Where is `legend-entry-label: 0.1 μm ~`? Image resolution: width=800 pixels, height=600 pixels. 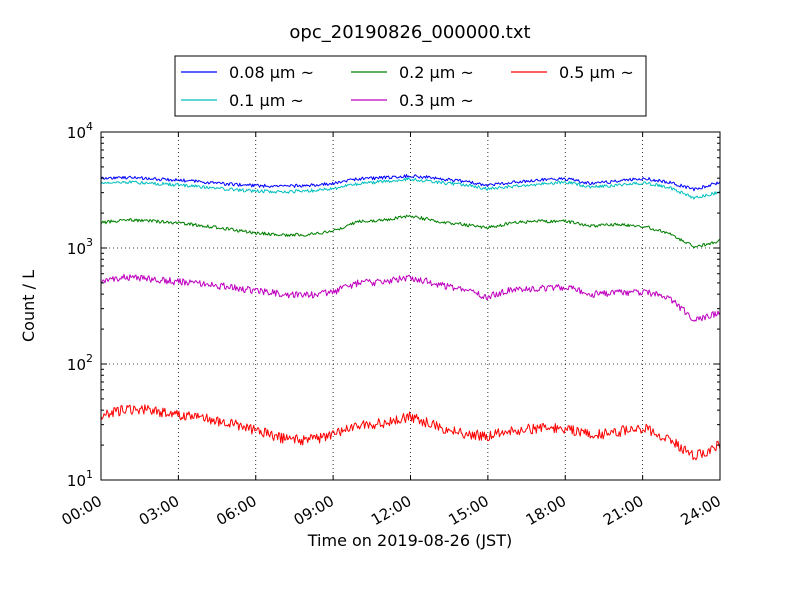 legend-entry-label: 0.1 μm ~ is located at coordinates (266, 100).